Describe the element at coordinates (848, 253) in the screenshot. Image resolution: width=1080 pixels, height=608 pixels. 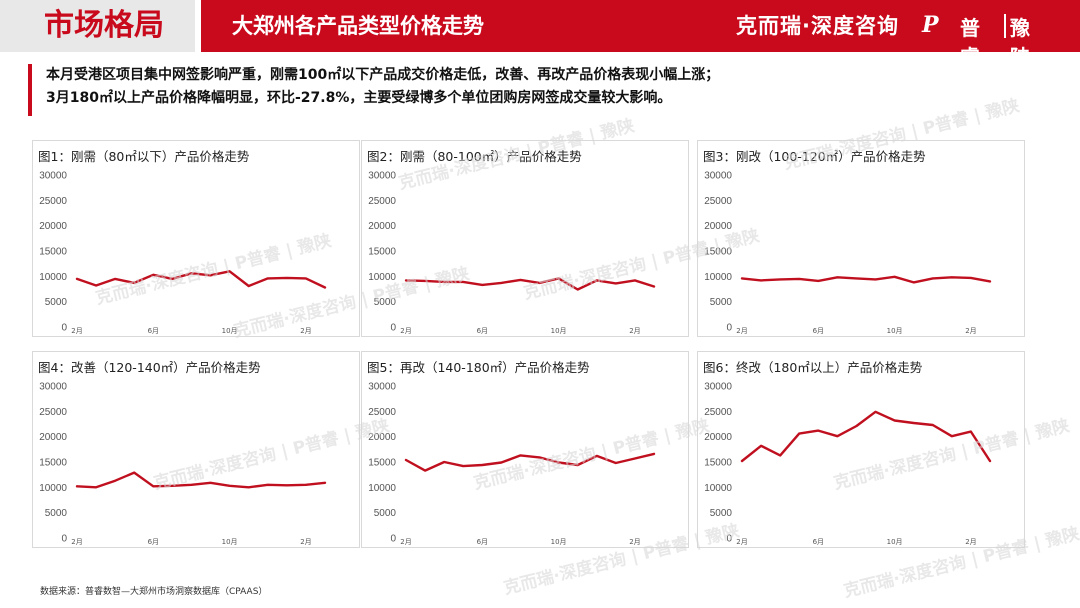
I see `chart-svg-3: 0 5000 10000 15000 20000 25000 30000 2月 6月 10月 2月` at that location.